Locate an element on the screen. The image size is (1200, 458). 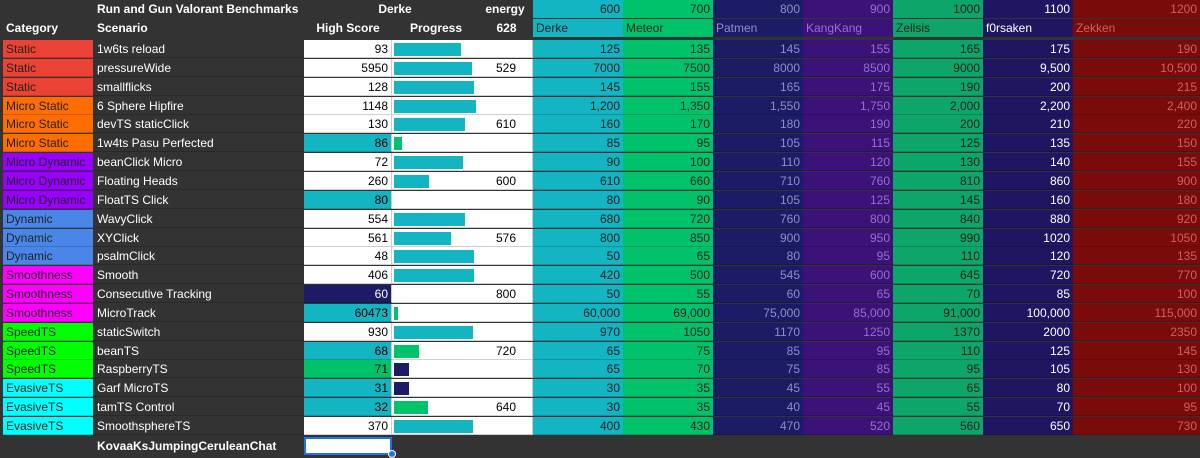
rank-value-patmen: 8000 is located at coordinates (758, 67).